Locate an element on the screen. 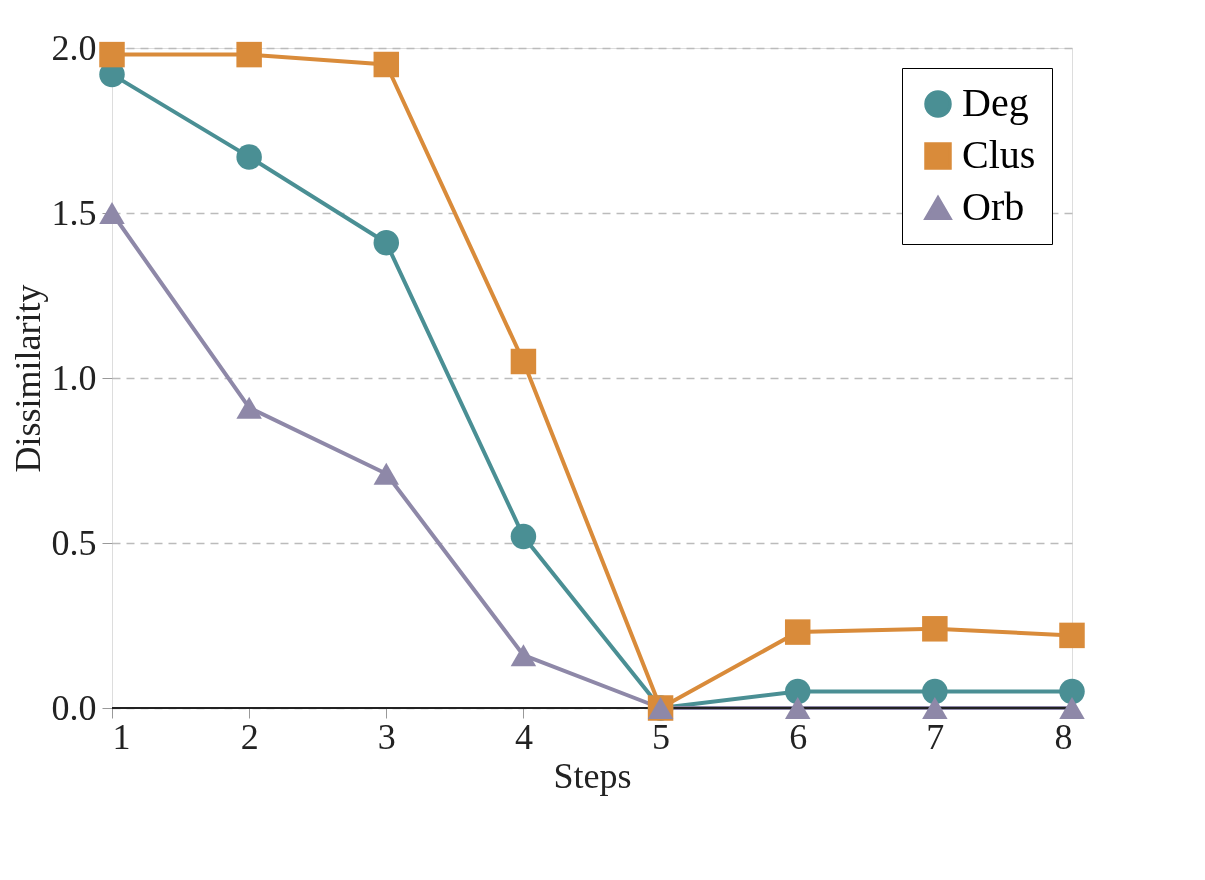 The width and height of the screenshot is (1205, 880). legend-label: Orb is located at coordinates (993, 206).